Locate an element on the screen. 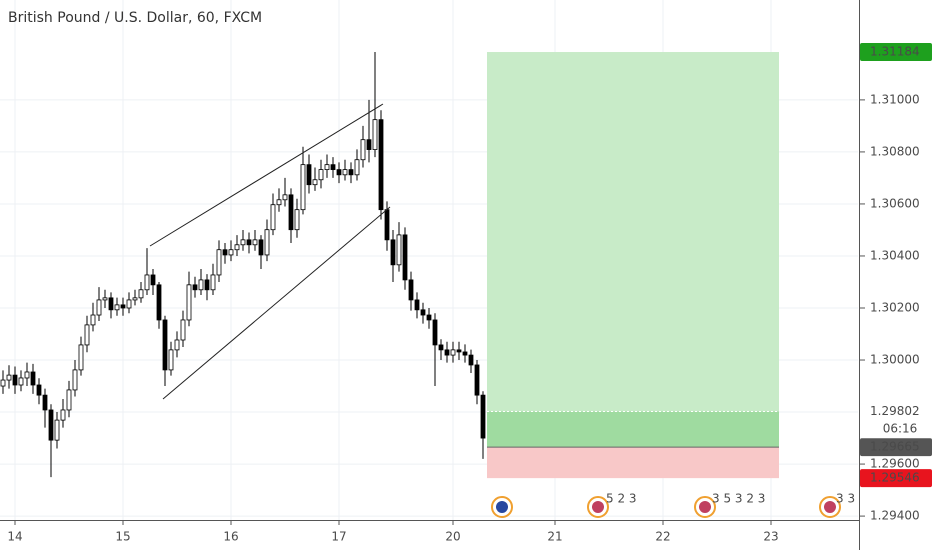 The image size is (932, 550). y-tick-label: 1.30000 is located at coordinates (895, 360).